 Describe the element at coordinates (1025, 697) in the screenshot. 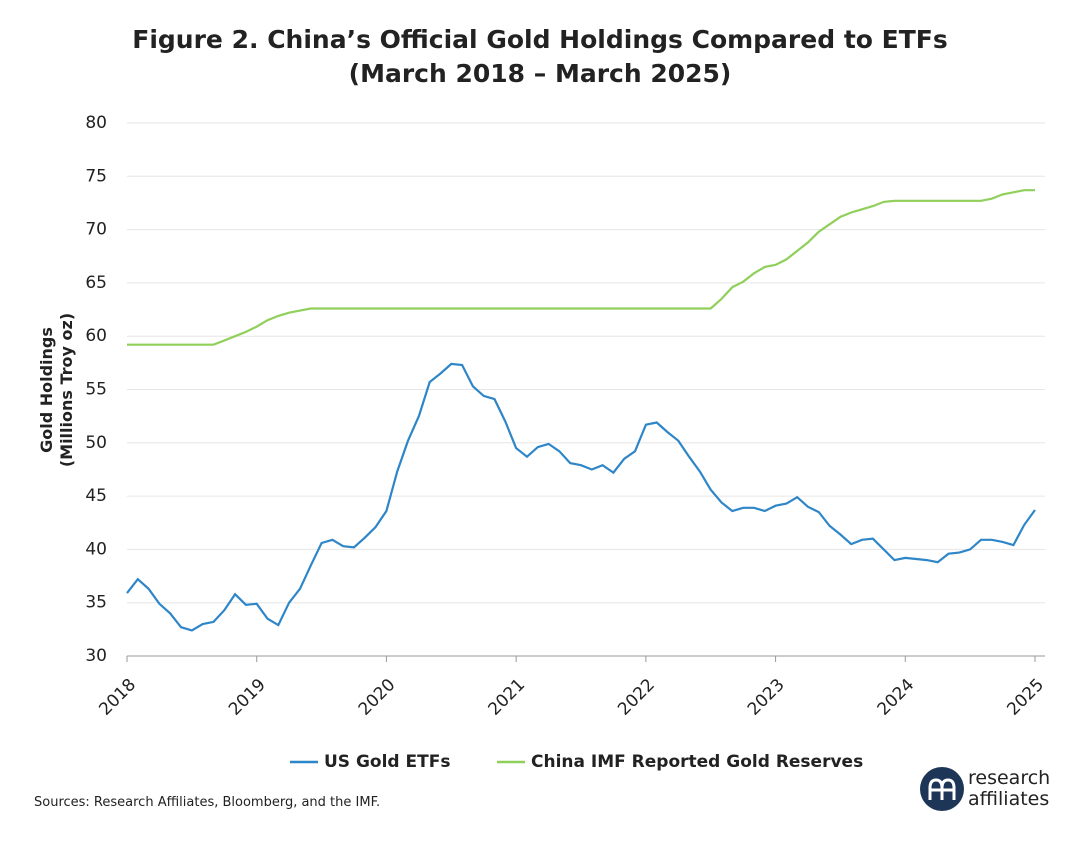

I see `x-tick-label: 2025` at that location.